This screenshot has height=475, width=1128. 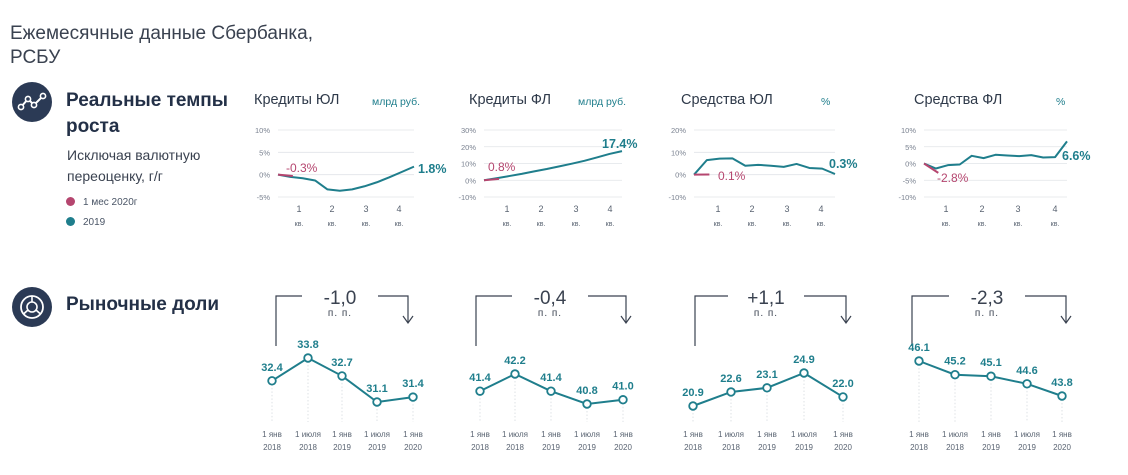 I want to click on page-title-line1: Ежемесячные данные Сбербанка,, so click(x=162, y=33).